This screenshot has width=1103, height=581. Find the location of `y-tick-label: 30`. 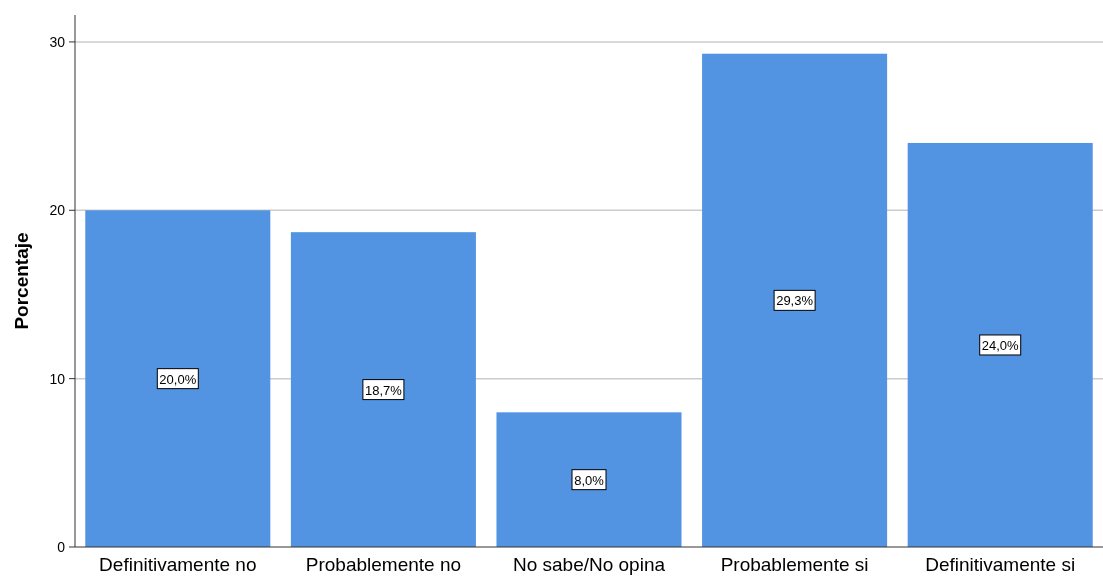

y-tick-label: 30 is located at coordinates (57, 41).